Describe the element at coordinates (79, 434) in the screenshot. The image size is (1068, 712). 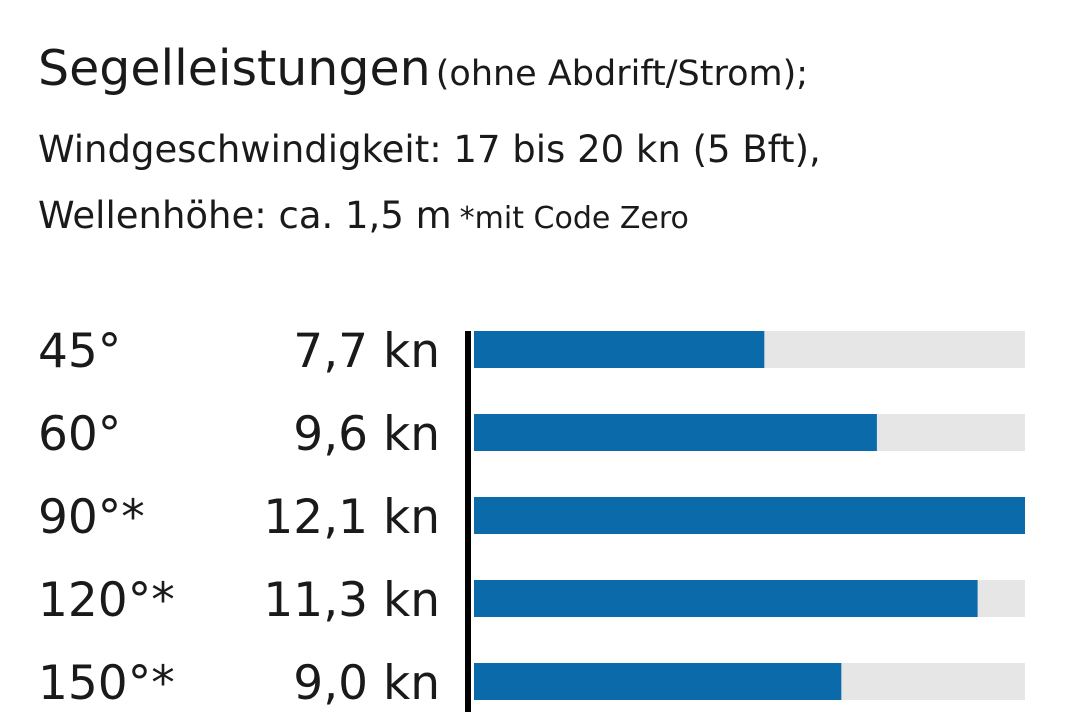
I see `category-label: 60°` at that location.